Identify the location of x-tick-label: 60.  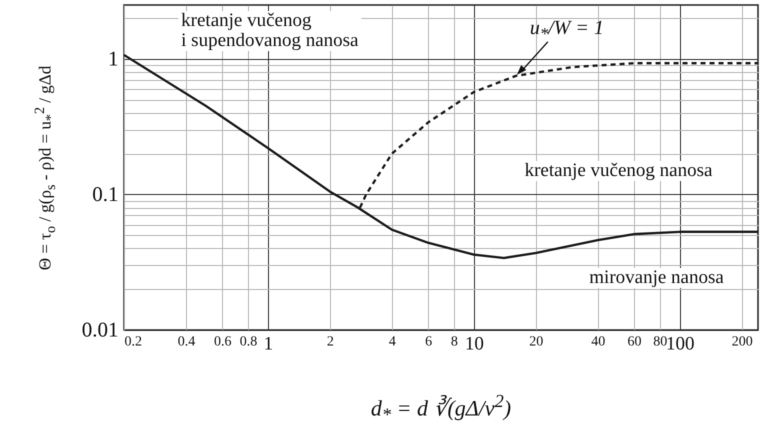
(635, 342).